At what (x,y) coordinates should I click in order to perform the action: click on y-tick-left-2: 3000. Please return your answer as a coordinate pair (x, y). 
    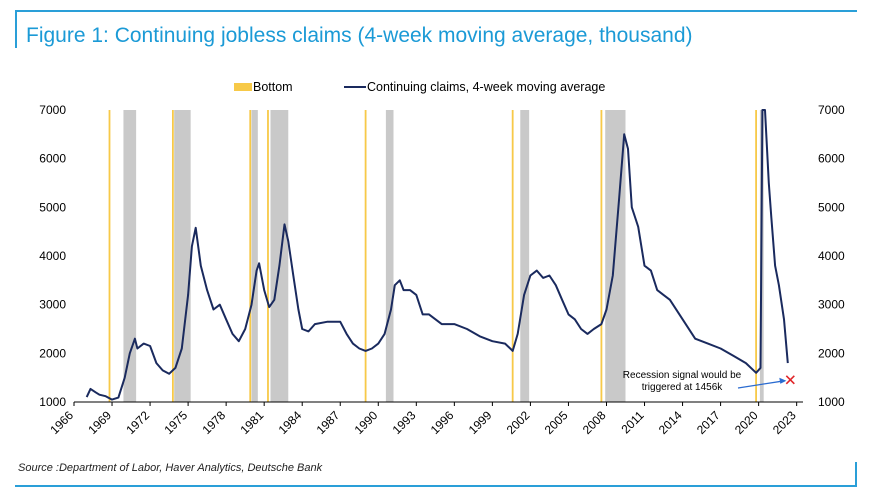
    Looking at the image, I should click on (52, 305).